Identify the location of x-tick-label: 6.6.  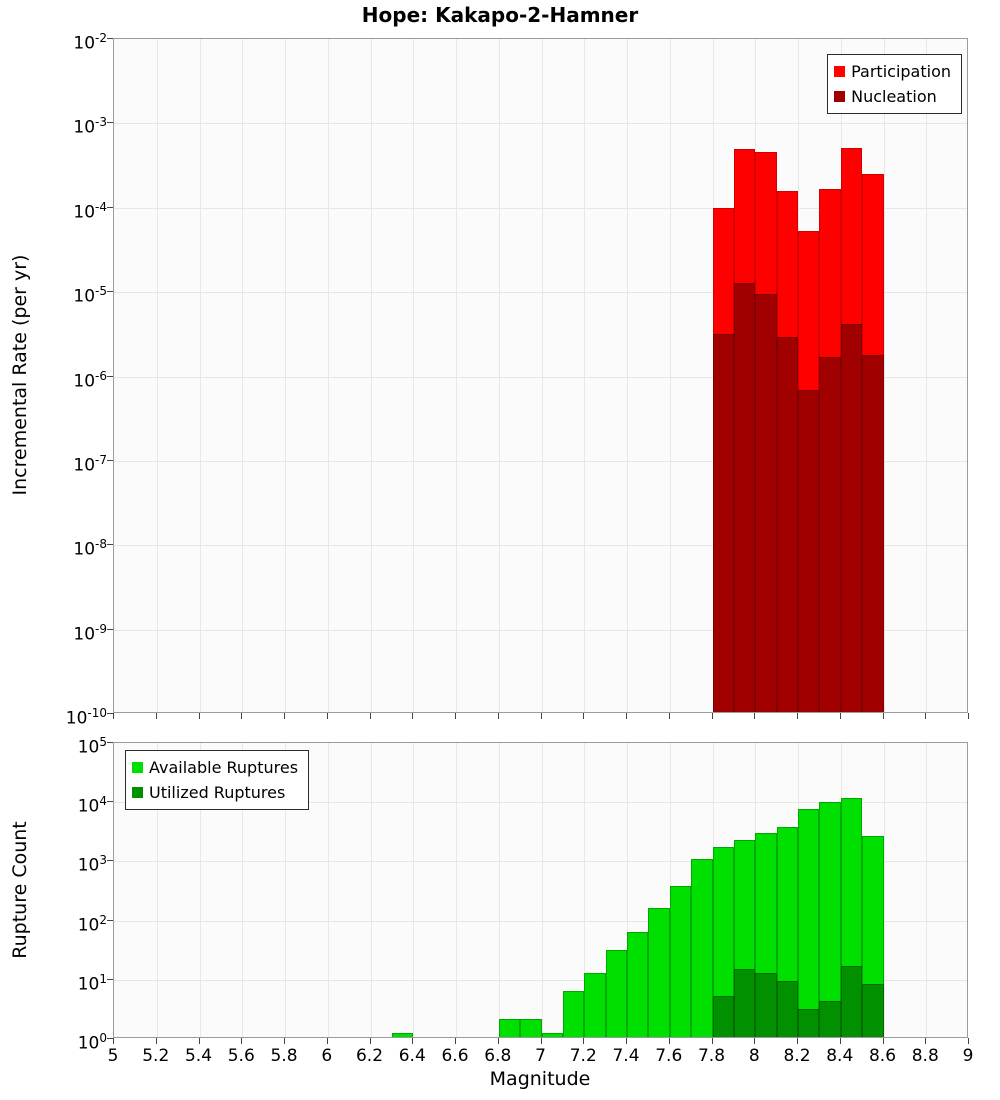
(455, 1056).